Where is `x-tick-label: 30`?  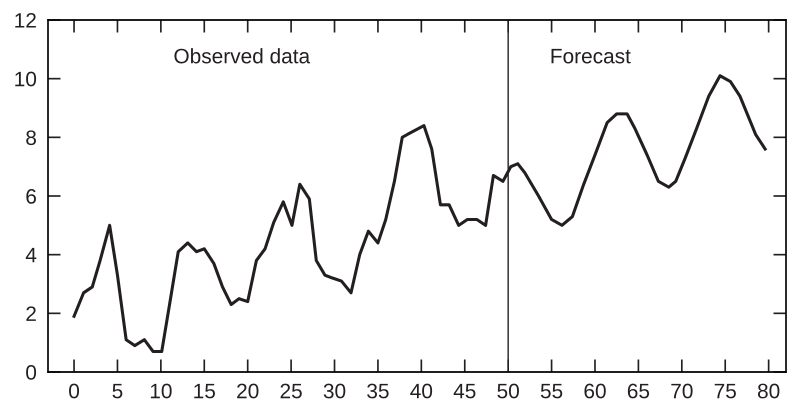
x-tick-label: 30 is located at coordinates (335, 391).